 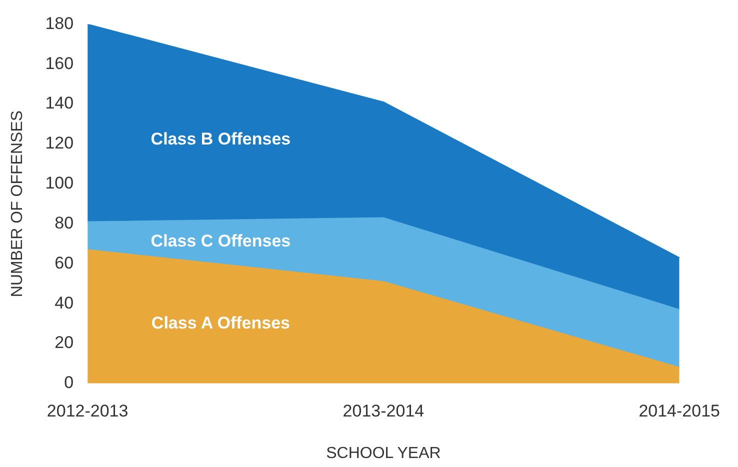 I want to click on y-tick-label: 0, so click(x=69, y=382).